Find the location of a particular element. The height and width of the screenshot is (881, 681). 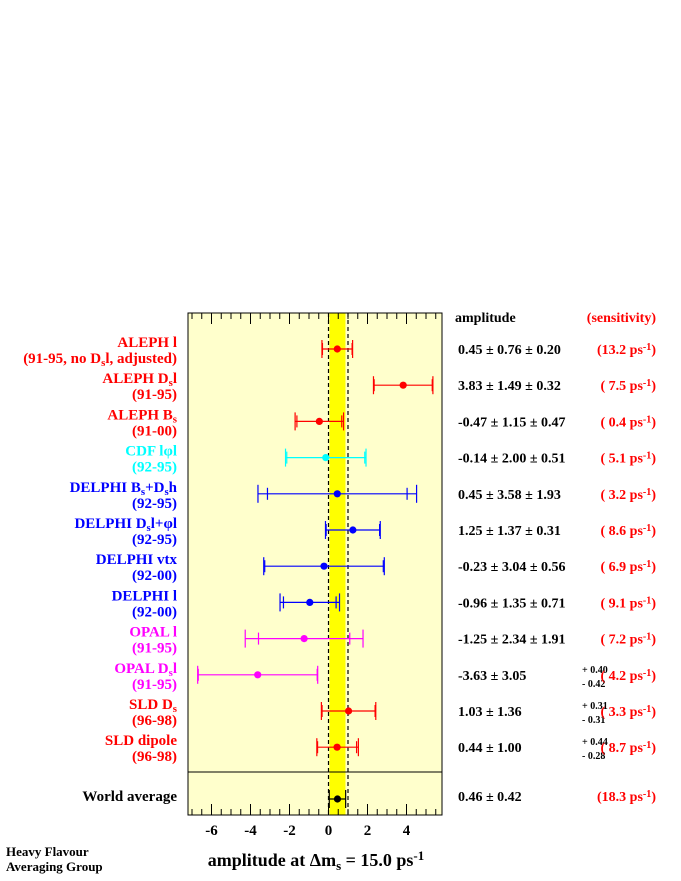

amplitude-value: -3.63 ± 3.05 is located at coordinates (492, 676).